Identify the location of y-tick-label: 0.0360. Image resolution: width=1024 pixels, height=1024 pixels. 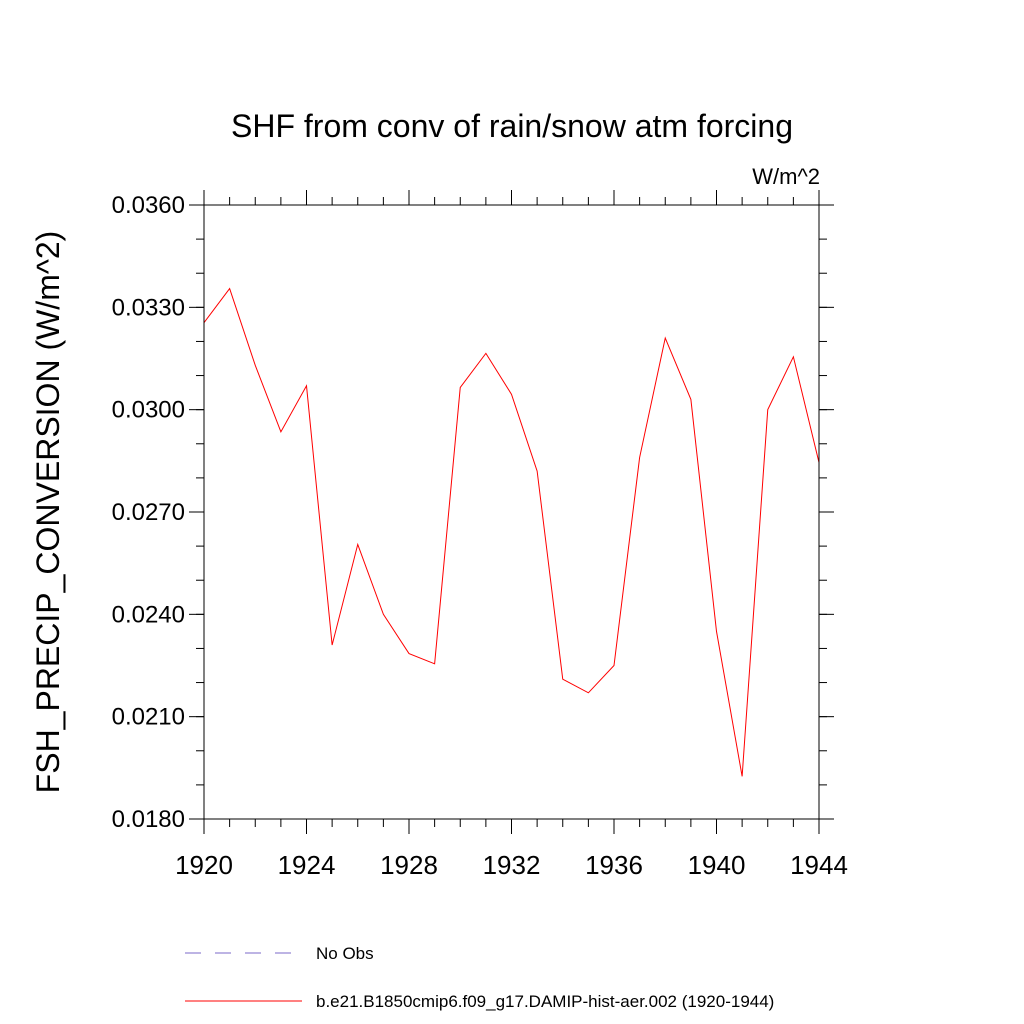
(148, 205).